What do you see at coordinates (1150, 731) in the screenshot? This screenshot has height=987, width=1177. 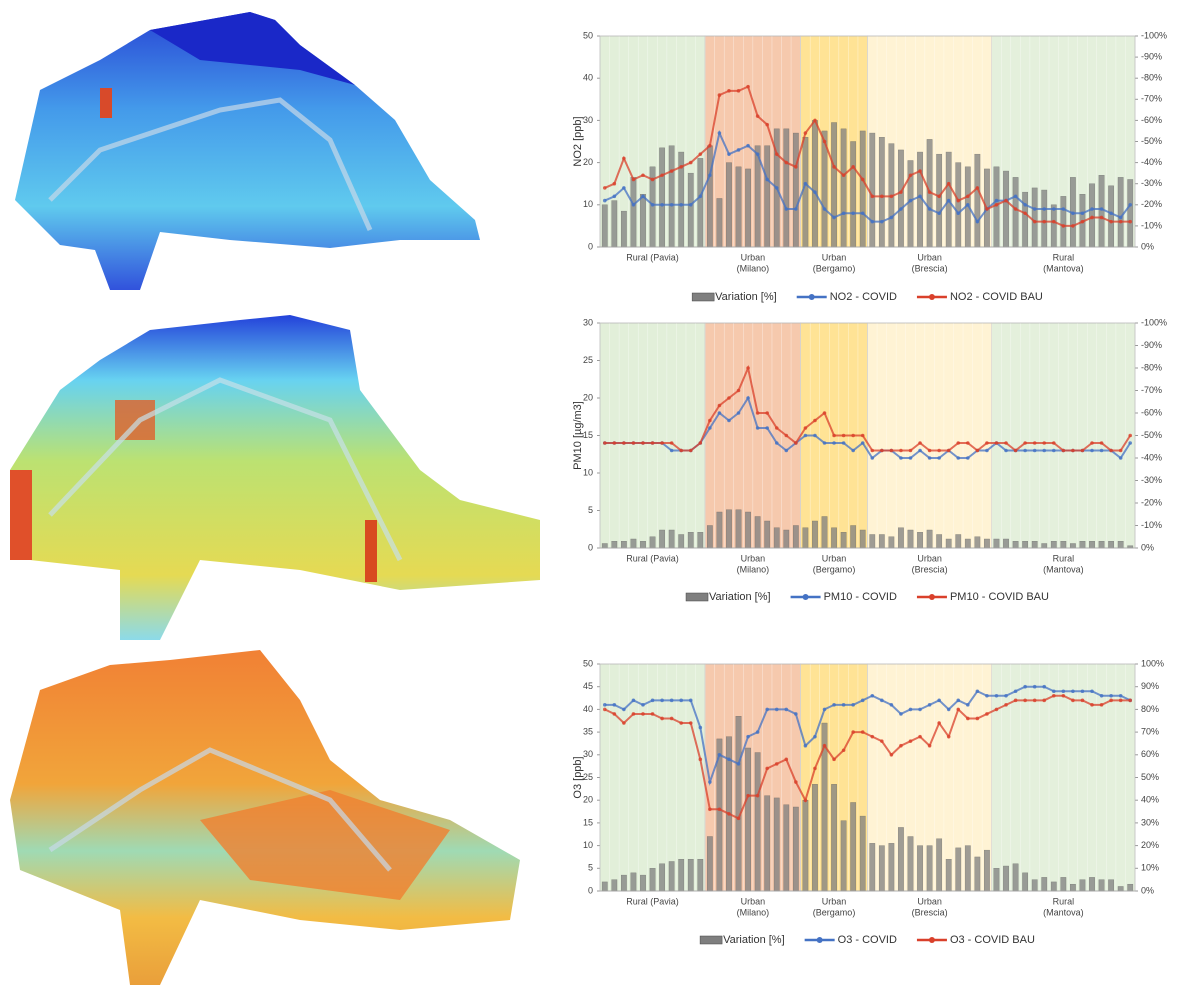 I see `y2-tick-label: 70%` at bounding box center [1150, 731].